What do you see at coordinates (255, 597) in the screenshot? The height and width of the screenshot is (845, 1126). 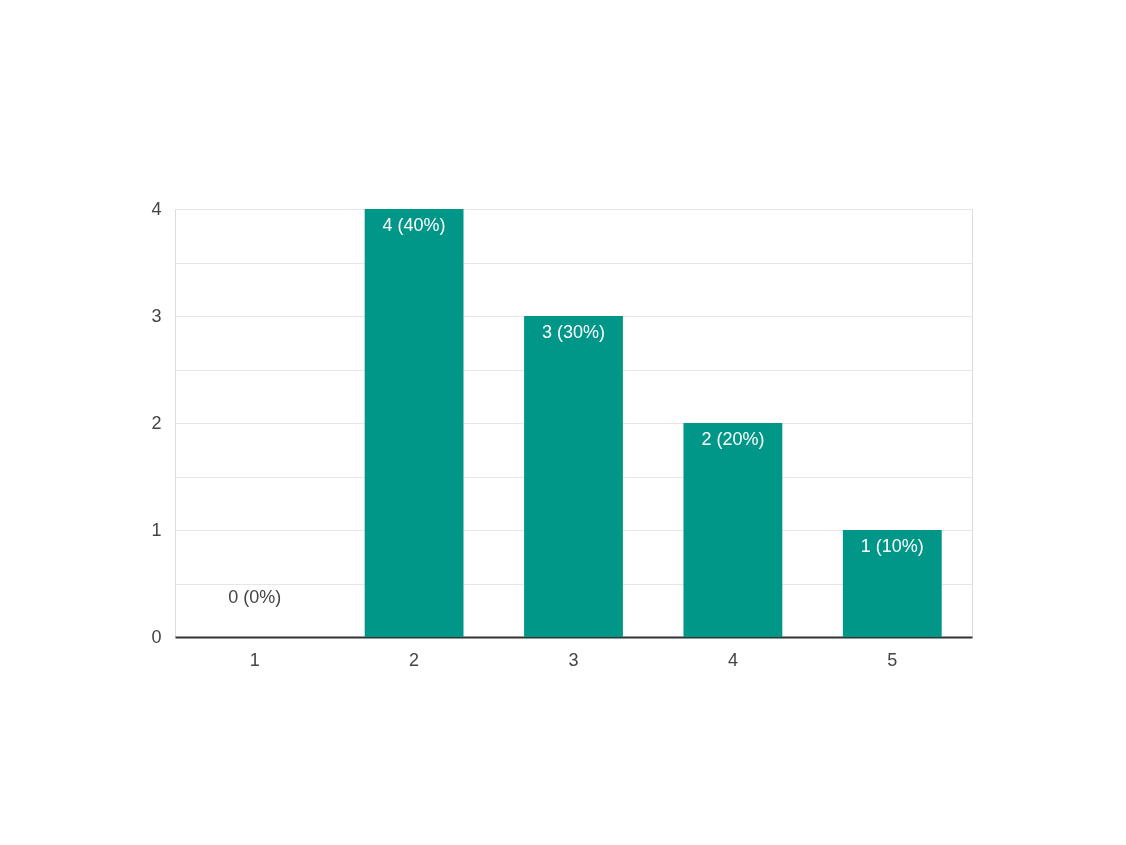 I see `data-label: 0 (0%)` at bounding box center [255, 597].